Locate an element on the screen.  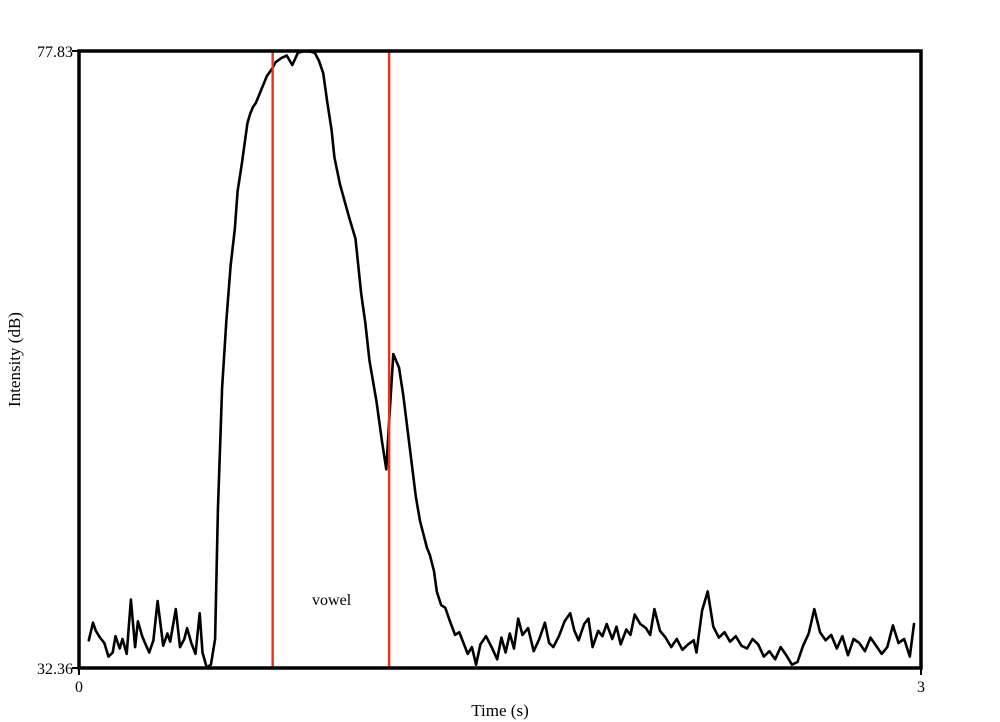
y-tick-label-max: 77.83 is located at coordinates (55, 52).